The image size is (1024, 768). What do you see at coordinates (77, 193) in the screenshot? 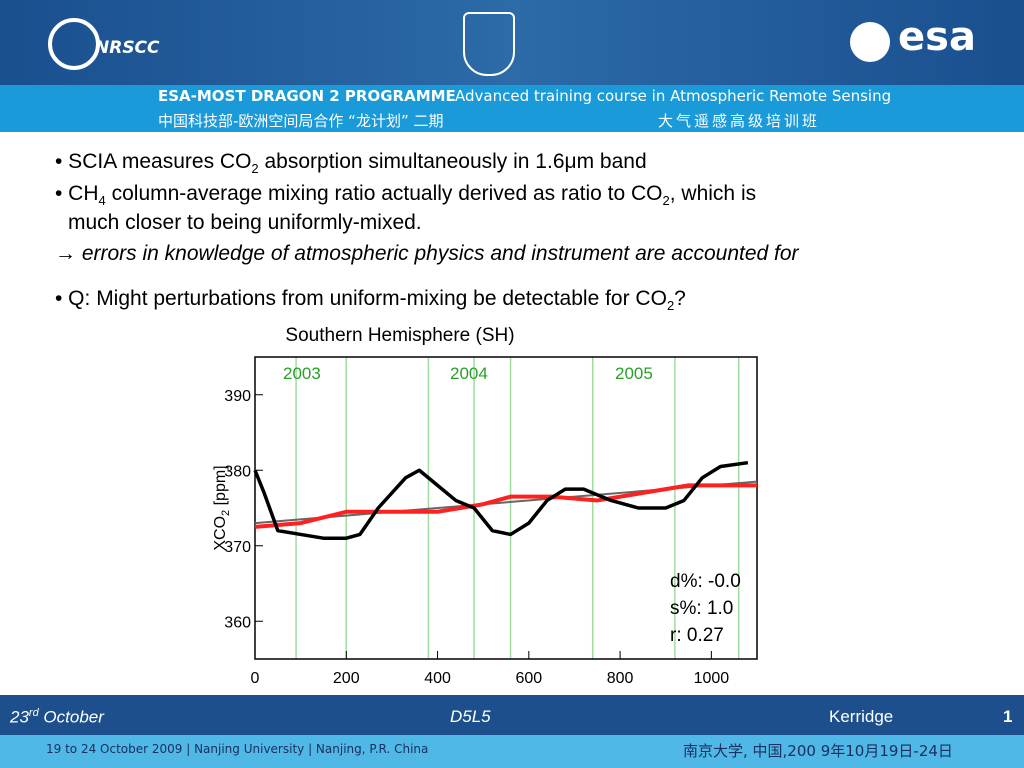
I see `bullet-text: • CH` at bounding box center [77, 193].